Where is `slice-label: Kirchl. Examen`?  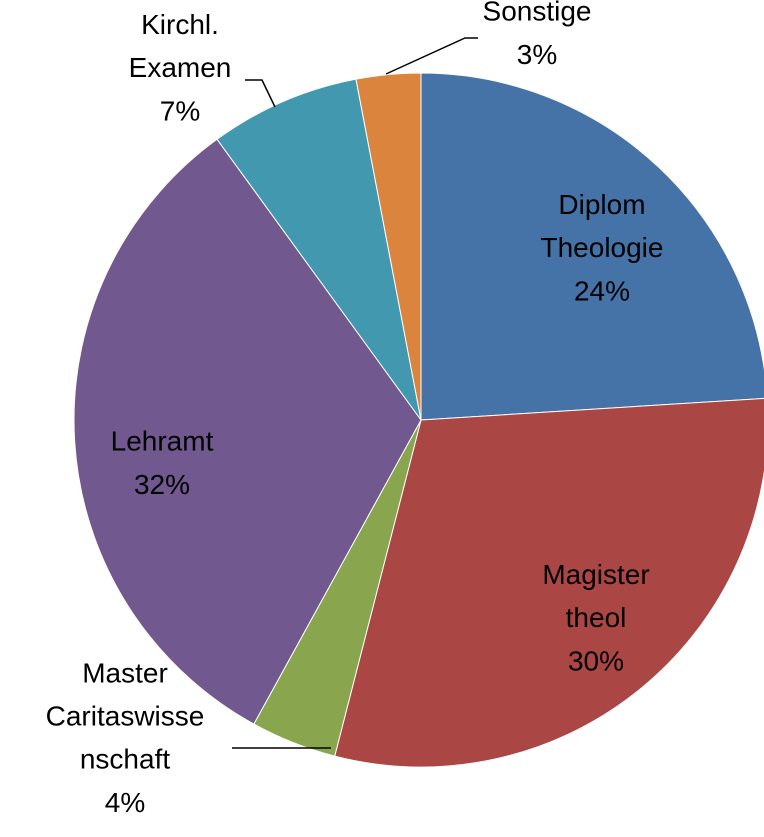 slice-label: Kirchl. Examen is located at coordinates (180, 46).